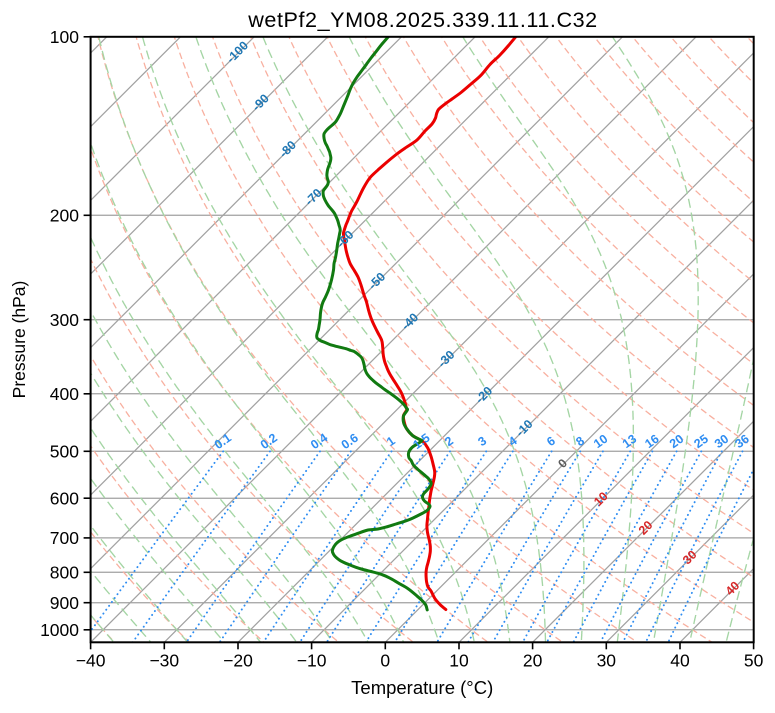 The width and height of the screenshot is (775, 713). I want to click on svg-text: 400, so click(64, 394).